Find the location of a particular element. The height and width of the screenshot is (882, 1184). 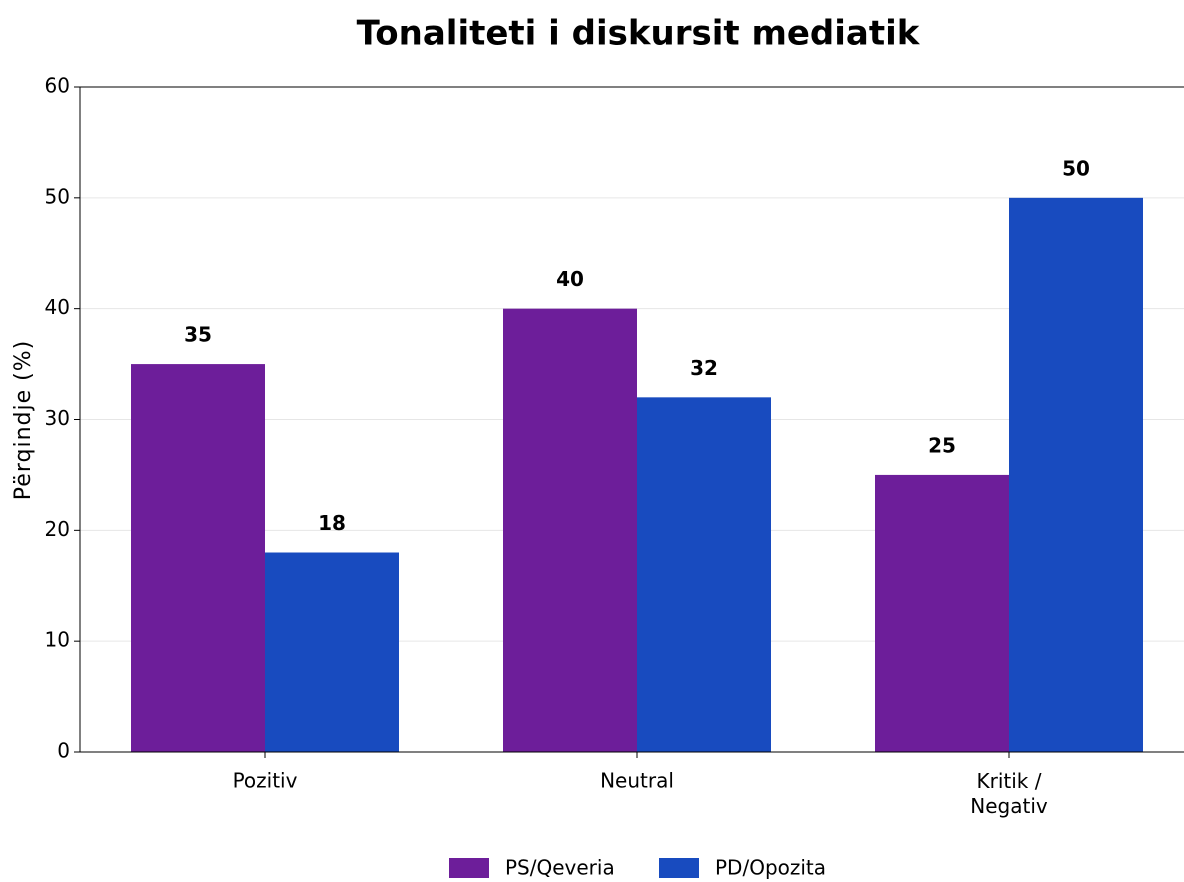

x-tick-label: Kritik / Negativ is located at coordinates (1009, 793).